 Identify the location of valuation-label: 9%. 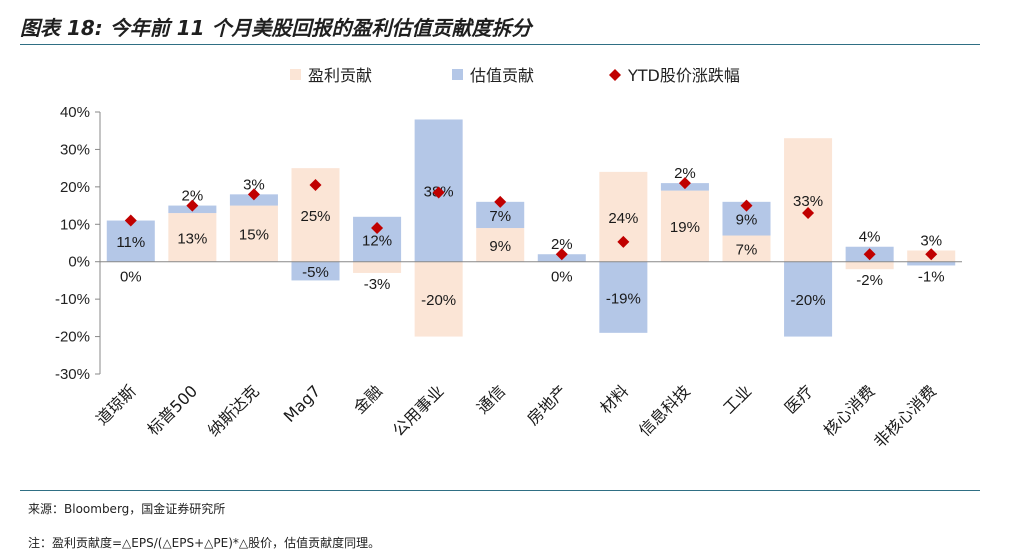
(747, 220).